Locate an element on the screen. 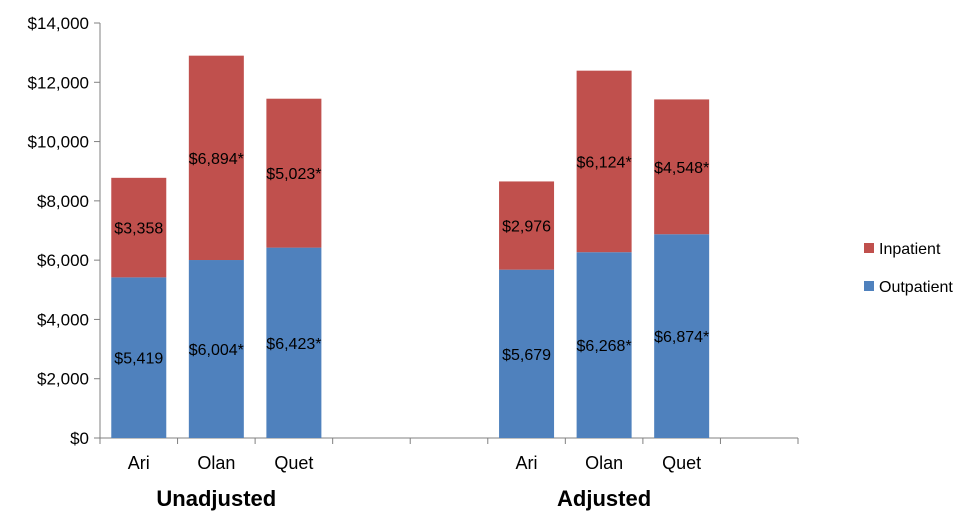 The image size is (969, 512). data-label-outpatient: $5,679 is located at coordinates (526, 355).